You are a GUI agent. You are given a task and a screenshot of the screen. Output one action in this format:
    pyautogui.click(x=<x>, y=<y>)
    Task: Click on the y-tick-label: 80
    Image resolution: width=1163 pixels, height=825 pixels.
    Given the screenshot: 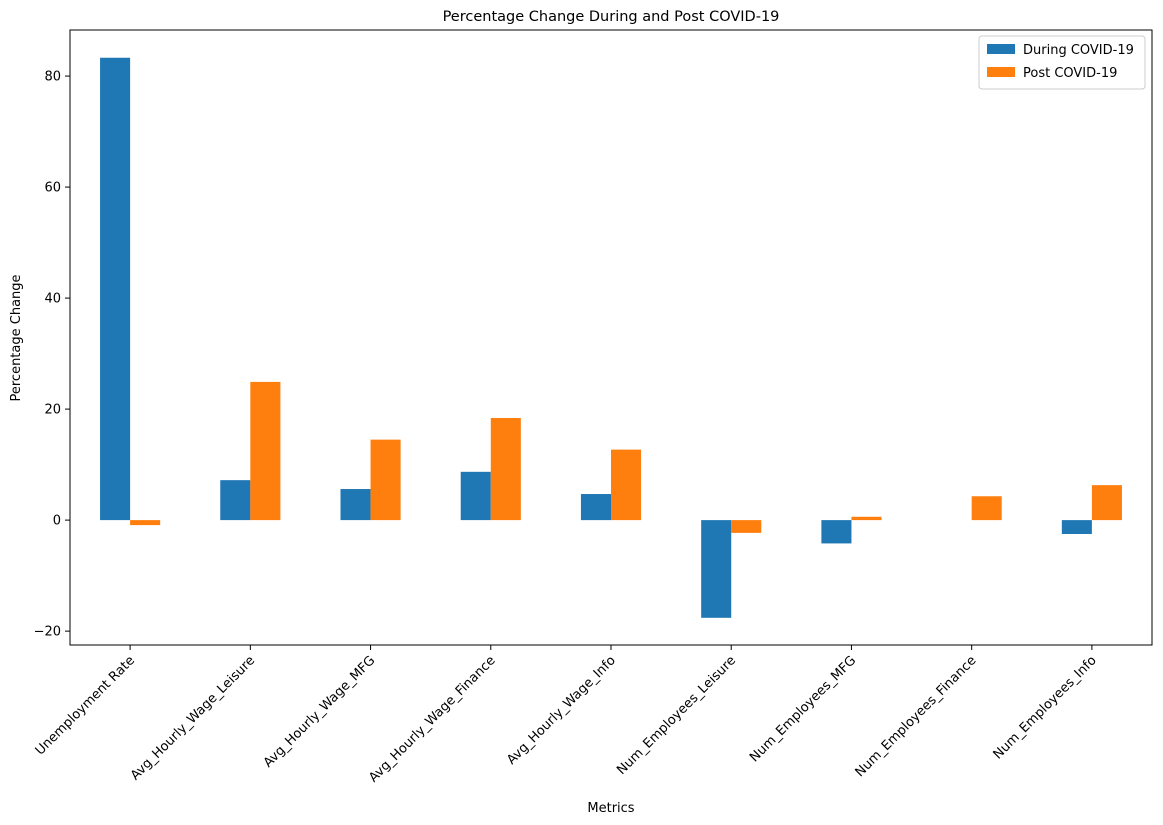 What is the action you would take?
    pyautogui.click(x=52, y=77)
    